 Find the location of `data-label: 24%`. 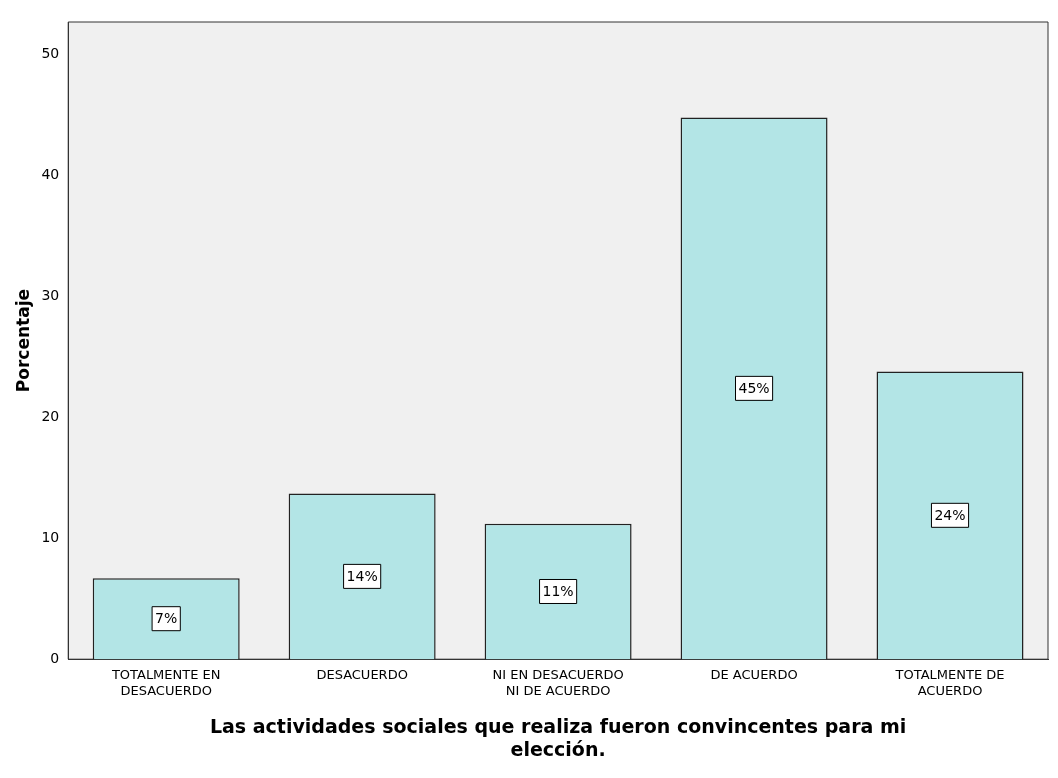

data-label: 24% is located at coordinates (950, 514).